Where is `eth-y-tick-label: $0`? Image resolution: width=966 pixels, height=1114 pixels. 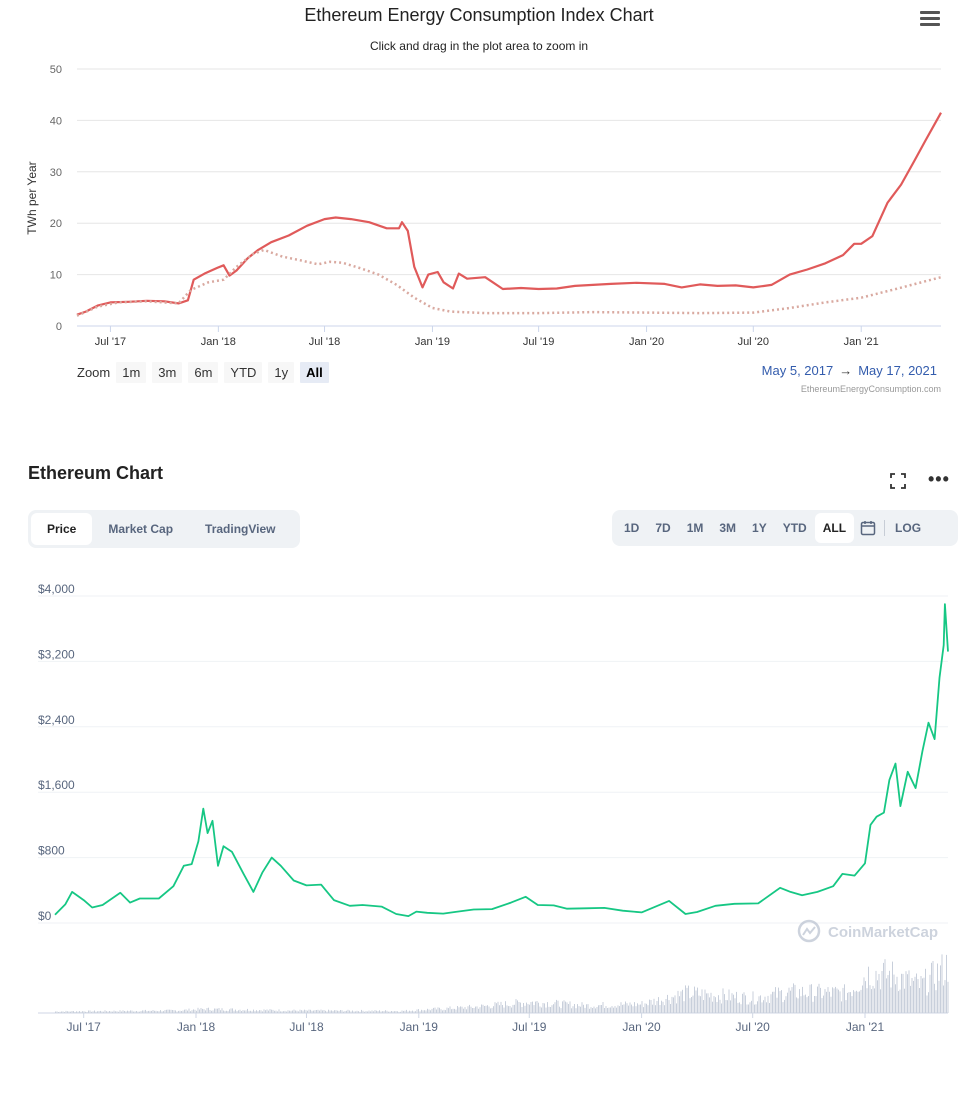
eth-y-tick-label: $0 is located at coordinates (45, 916).